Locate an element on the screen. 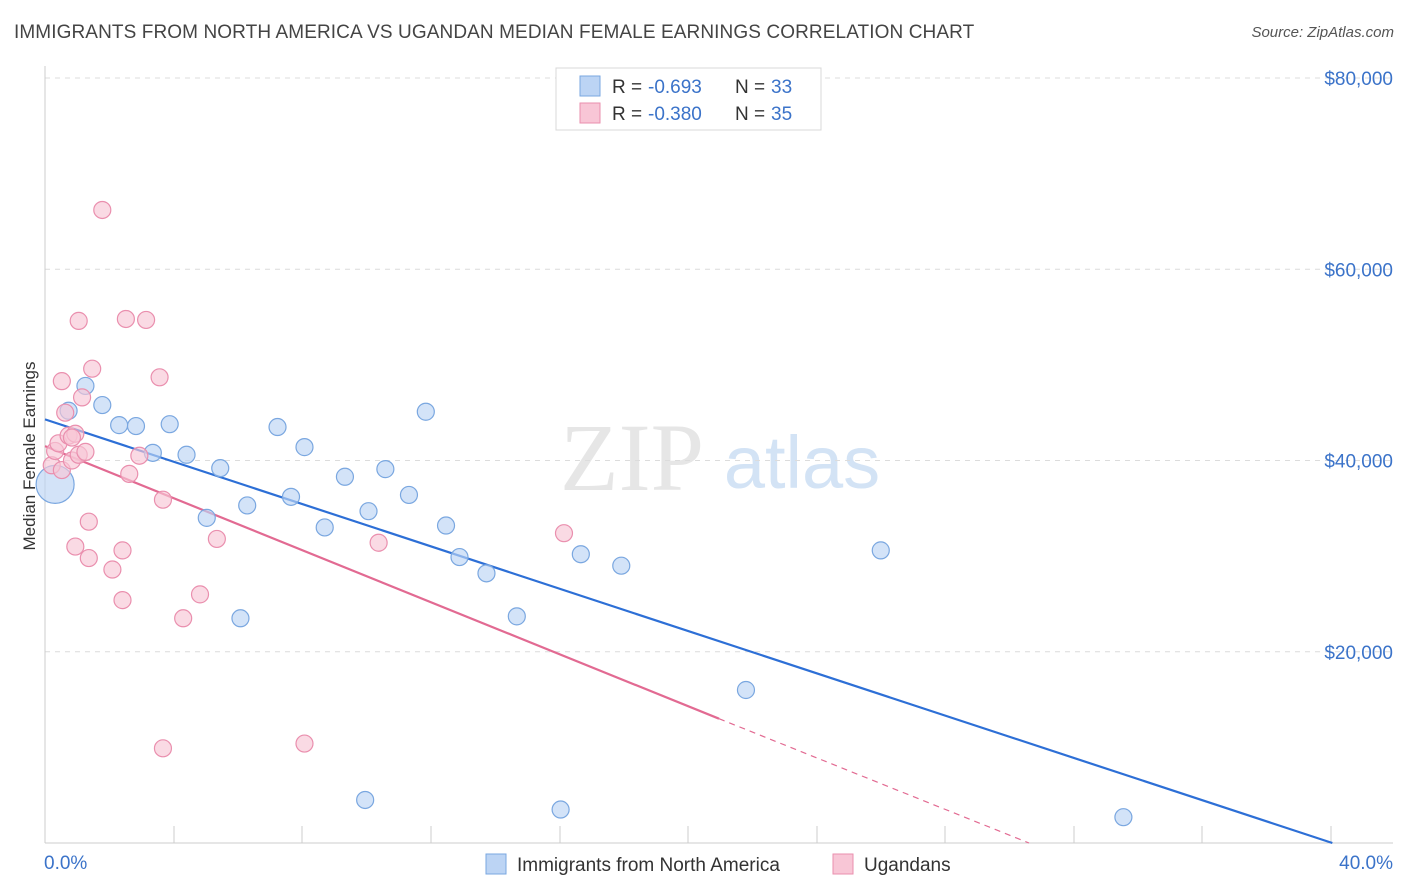 This screenshot has height=892, width=1406. legend-n-label-1: N = is located at coordinates (750, 87).